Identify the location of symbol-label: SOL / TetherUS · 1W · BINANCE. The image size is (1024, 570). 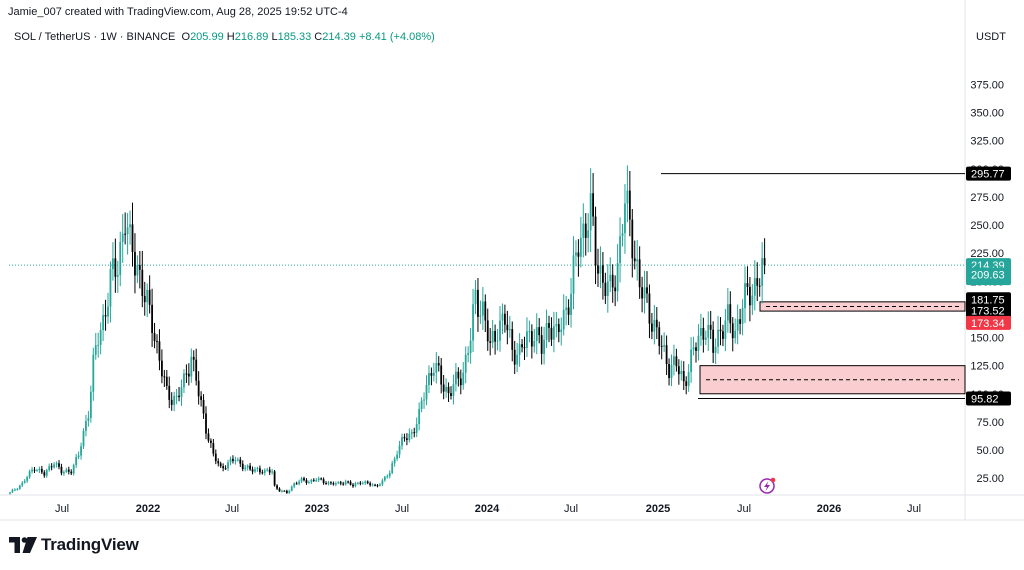
(95, 37).